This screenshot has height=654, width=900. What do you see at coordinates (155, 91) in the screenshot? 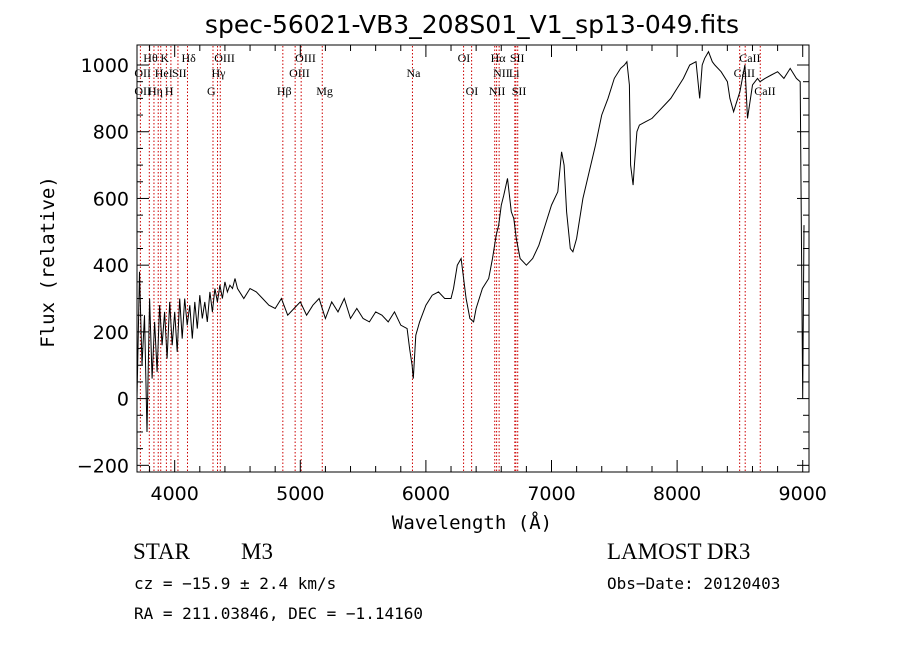
I see `line-label: Hη` at bounding box center [155, 91].